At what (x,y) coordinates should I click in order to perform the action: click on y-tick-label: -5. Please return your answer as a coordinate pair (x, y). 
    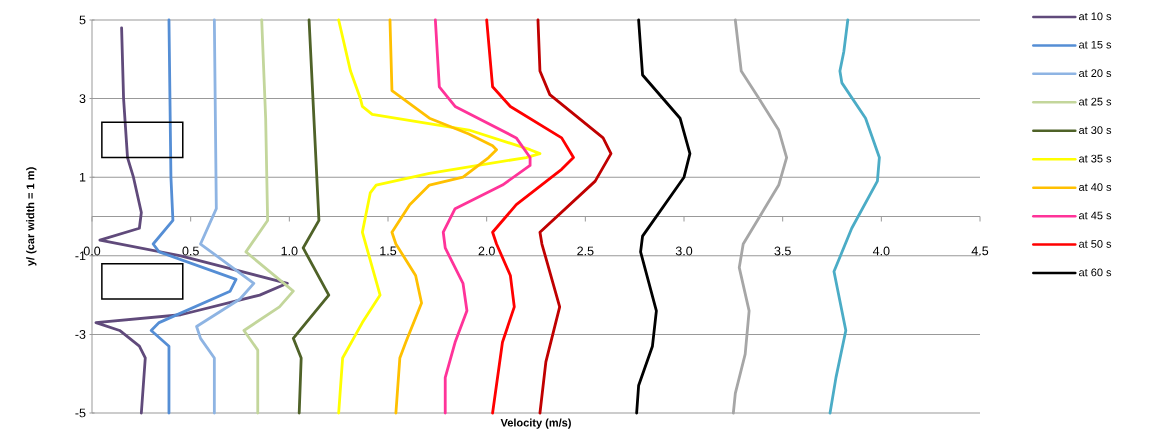
    Looking at the image, I should click on (80, 413).